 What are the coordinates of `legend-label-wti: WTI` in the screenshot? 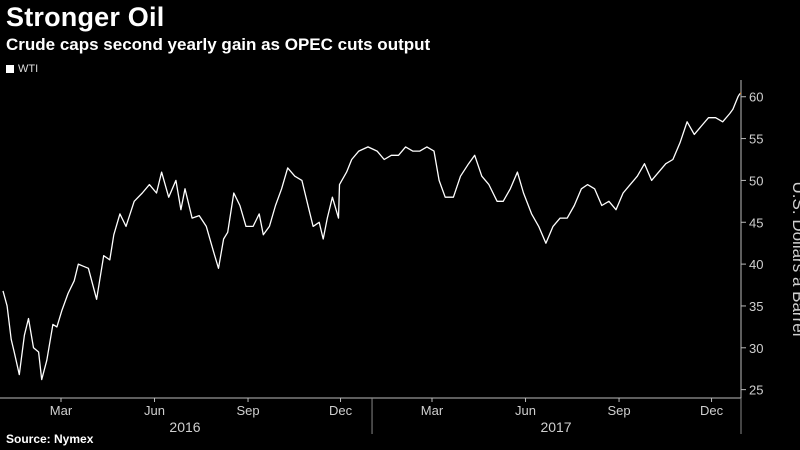 It's located at (28, 69).